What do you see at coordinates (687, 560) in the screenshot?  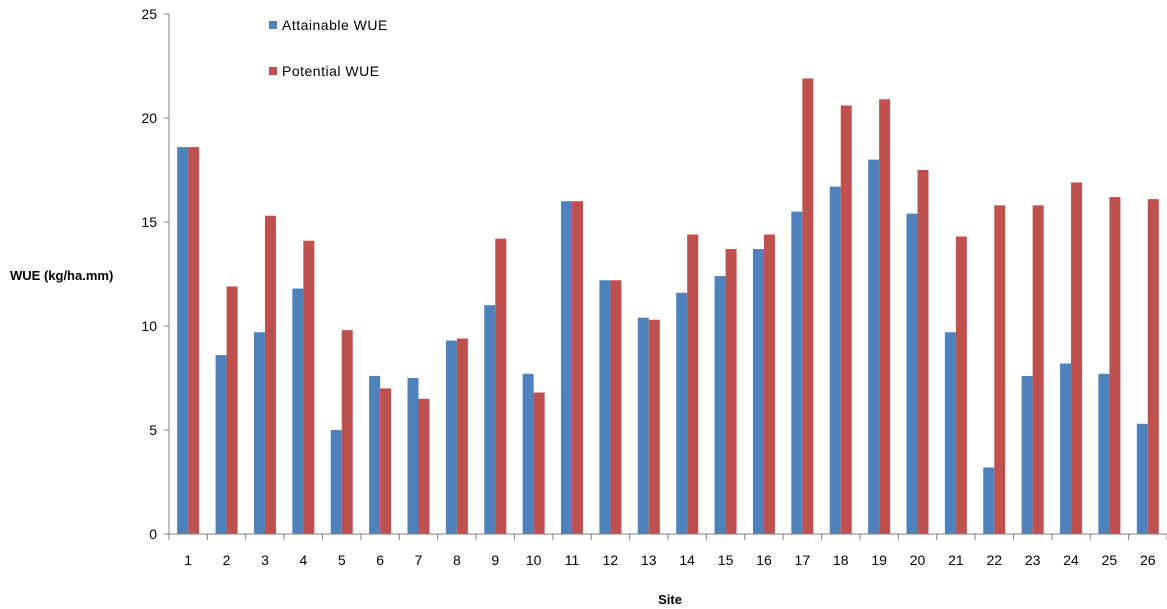 I see `x-tick-label: 14` at bounding box center [687, 560].